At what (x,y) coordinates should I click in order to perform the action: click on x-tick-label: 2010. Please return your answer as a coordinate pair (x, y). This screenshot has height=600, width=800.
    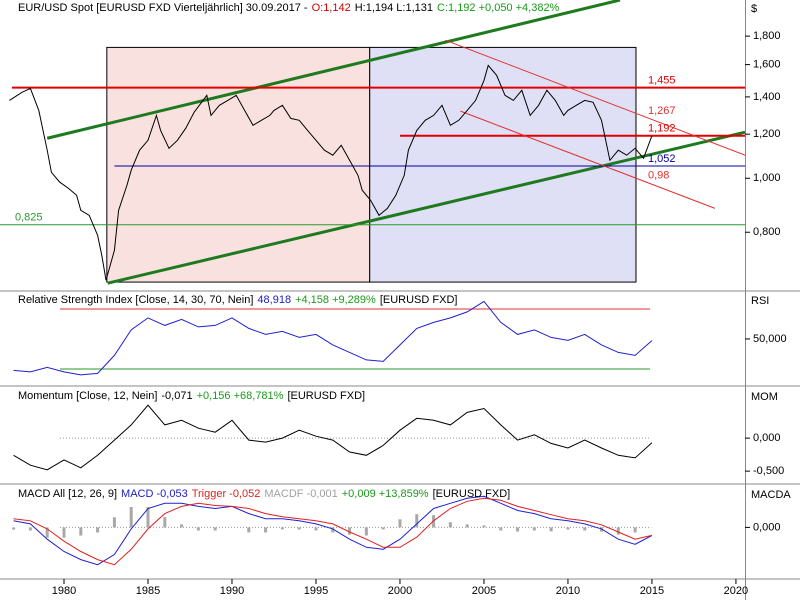
    Looking at the image, I should click on (568, 591).